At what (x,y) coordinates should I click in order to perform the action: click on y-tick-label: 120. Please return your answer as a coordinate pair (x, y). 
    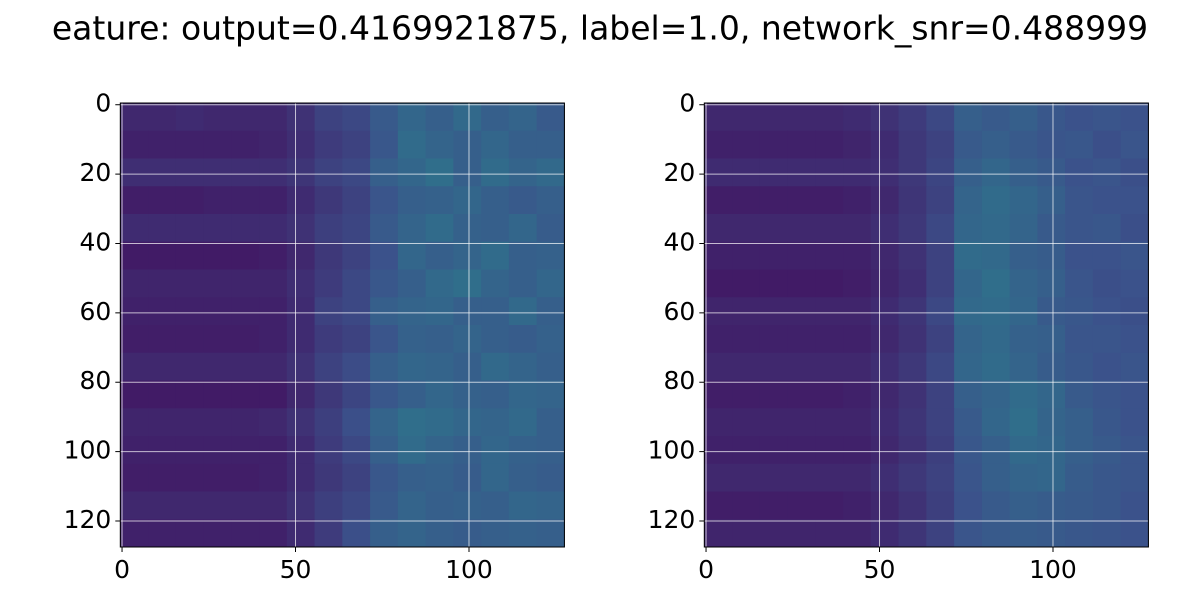
    Looking at the image, I should click on (672, 519).